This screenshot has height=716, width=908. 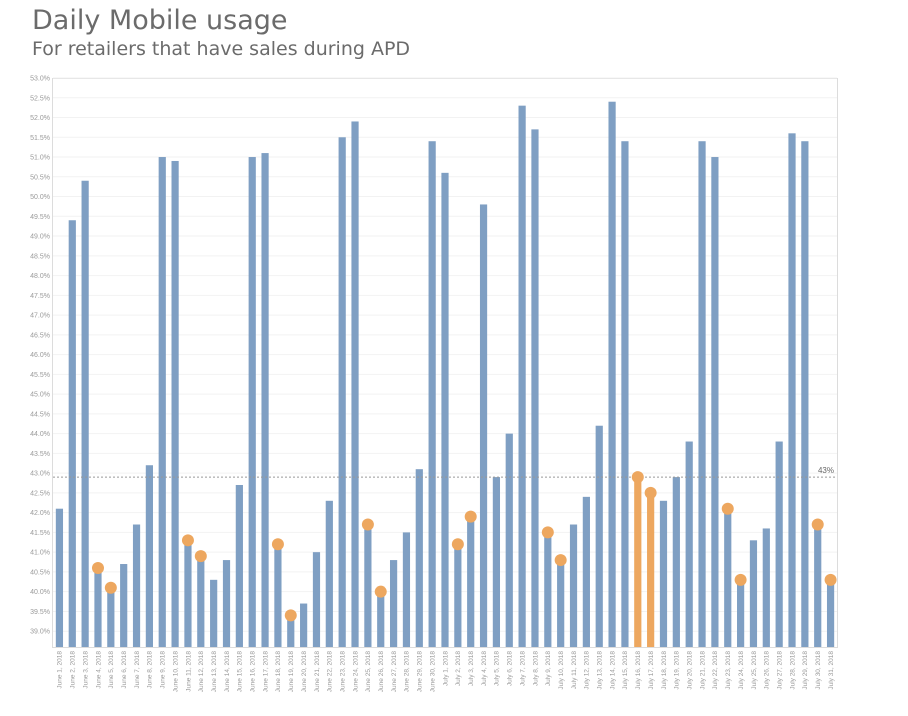 What do you see at coordinates (831, 670) in the screenshot?
I see `x-tick-label: July 31, 2018` at bounding box center [831, 670].